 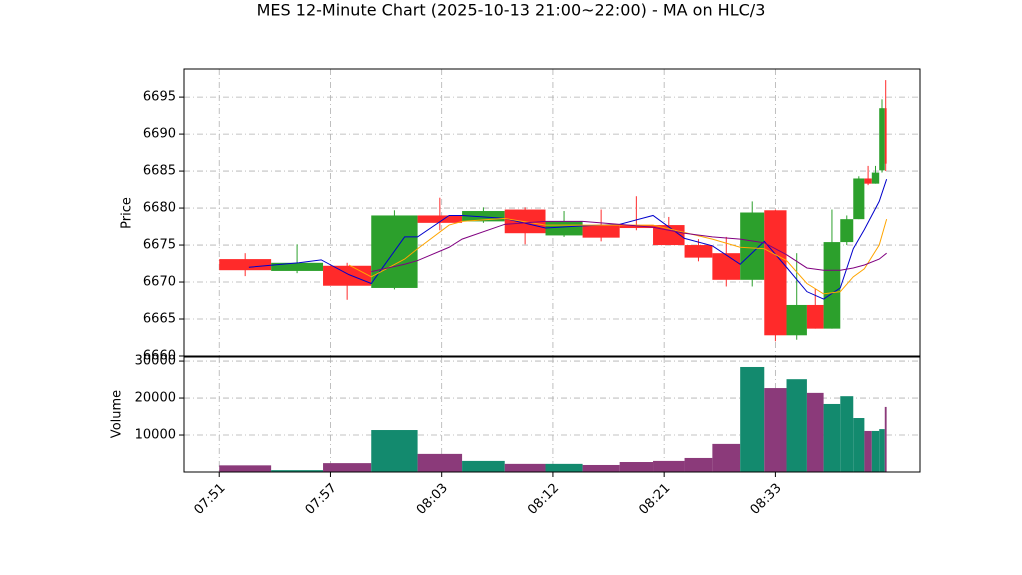 What do you see at coordinates (543, 499) in the screenshot?
I see `x-tick-label: 08:12` at bounding box center [543, 499].